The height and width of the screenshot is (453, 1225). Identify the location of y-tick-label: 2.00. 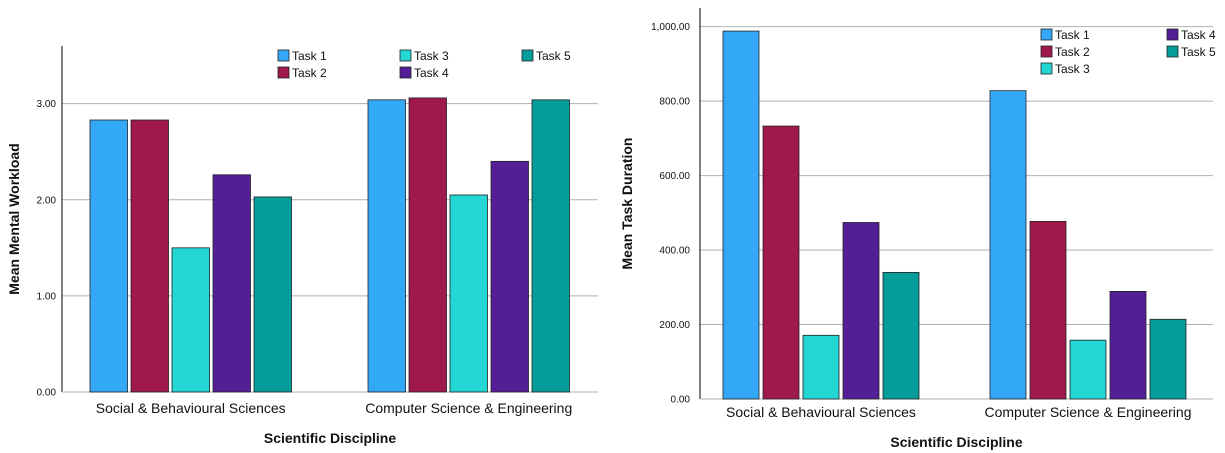
(47, 200).